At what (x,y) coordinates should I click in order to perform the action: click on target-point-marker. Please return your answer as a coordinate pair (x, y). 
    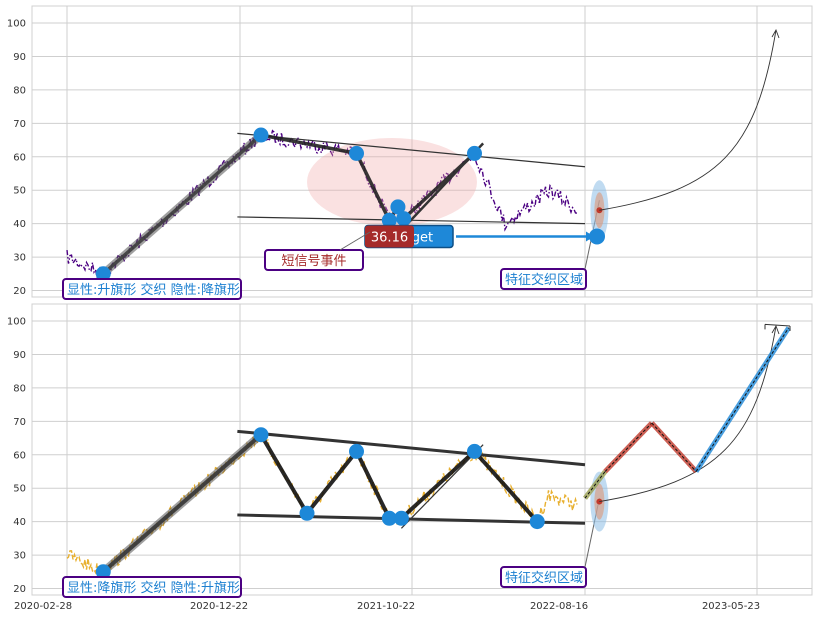
    Looking at the image, I should click on (597, 236).